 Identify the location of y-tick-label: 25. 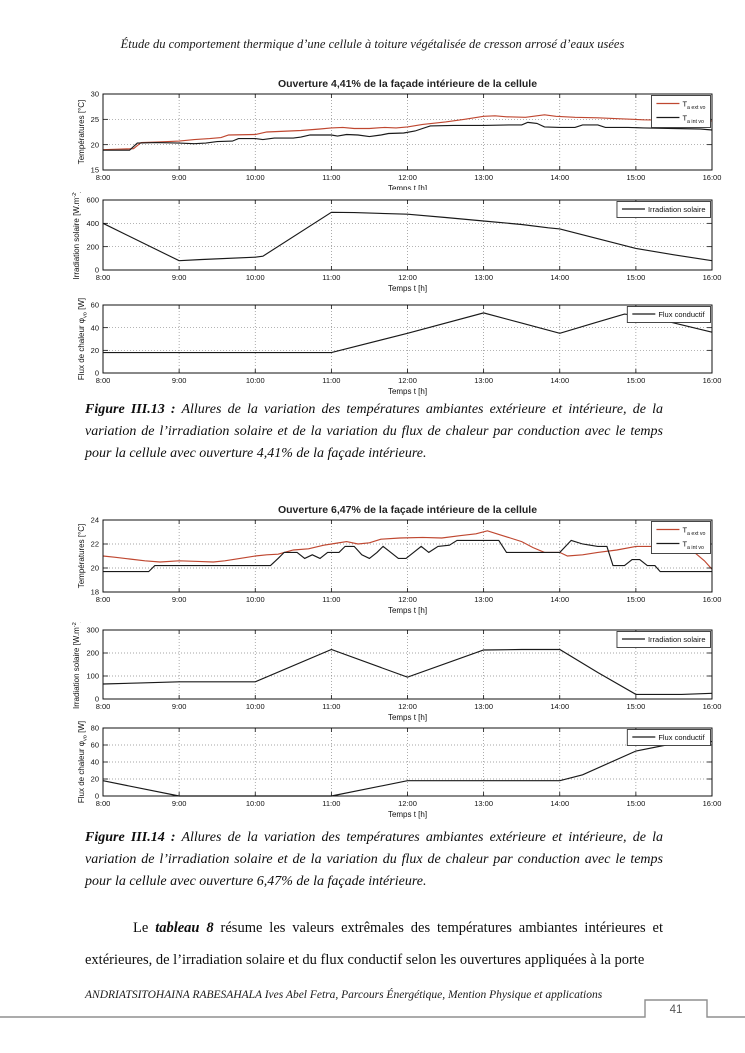
(95, 119).